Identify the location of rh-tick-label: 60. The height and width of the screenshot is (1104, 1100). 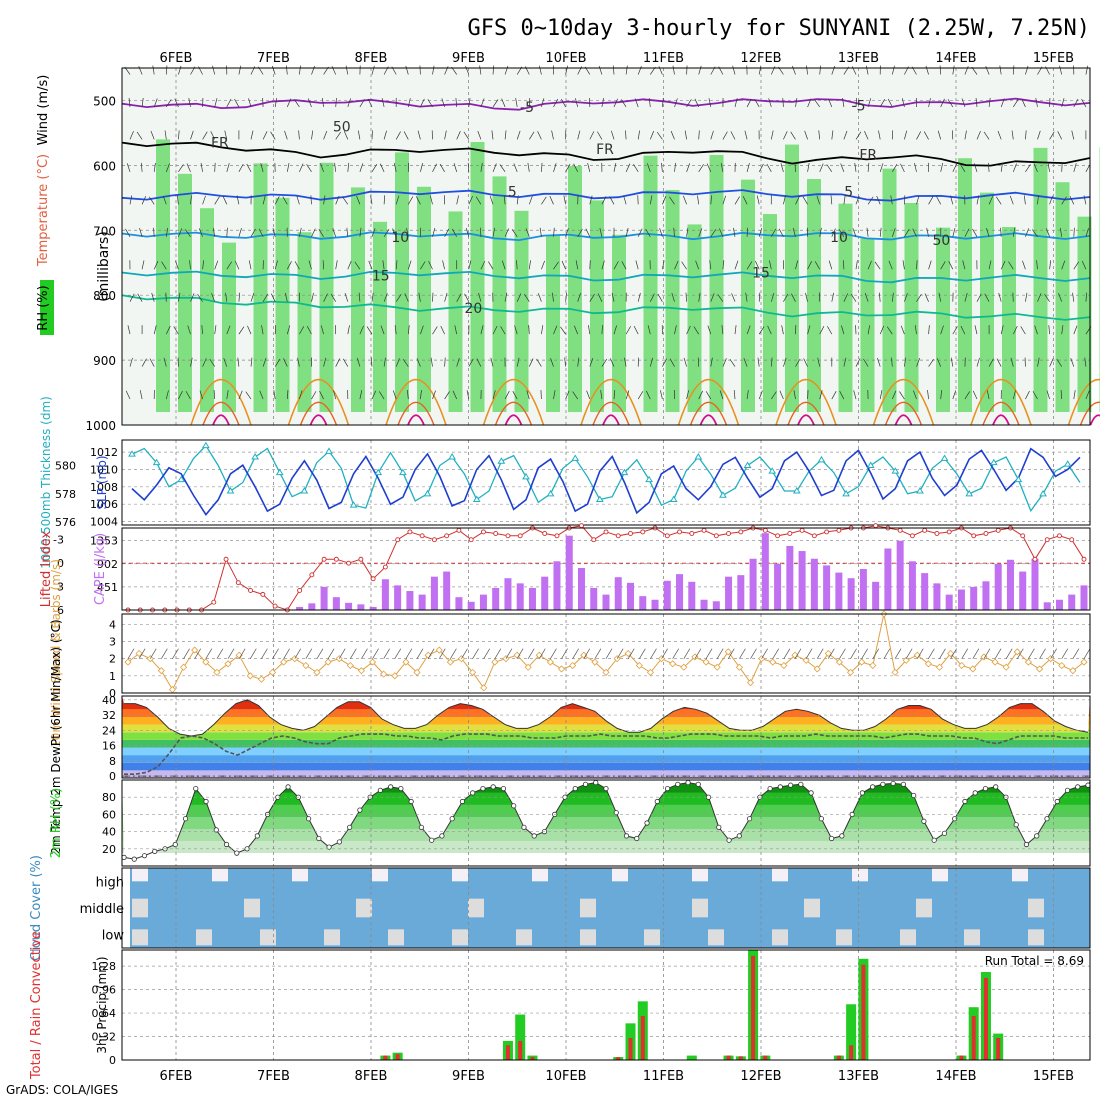
(109, 814).